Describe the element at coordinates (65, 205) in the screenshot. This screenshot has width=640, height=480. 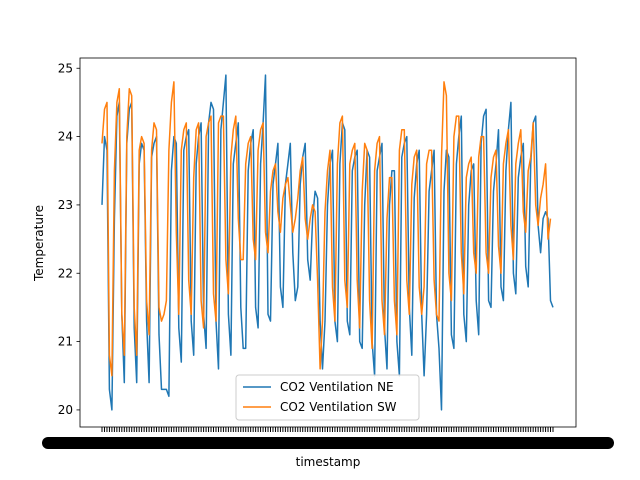
I see `y-tick-label: 23` at that location.